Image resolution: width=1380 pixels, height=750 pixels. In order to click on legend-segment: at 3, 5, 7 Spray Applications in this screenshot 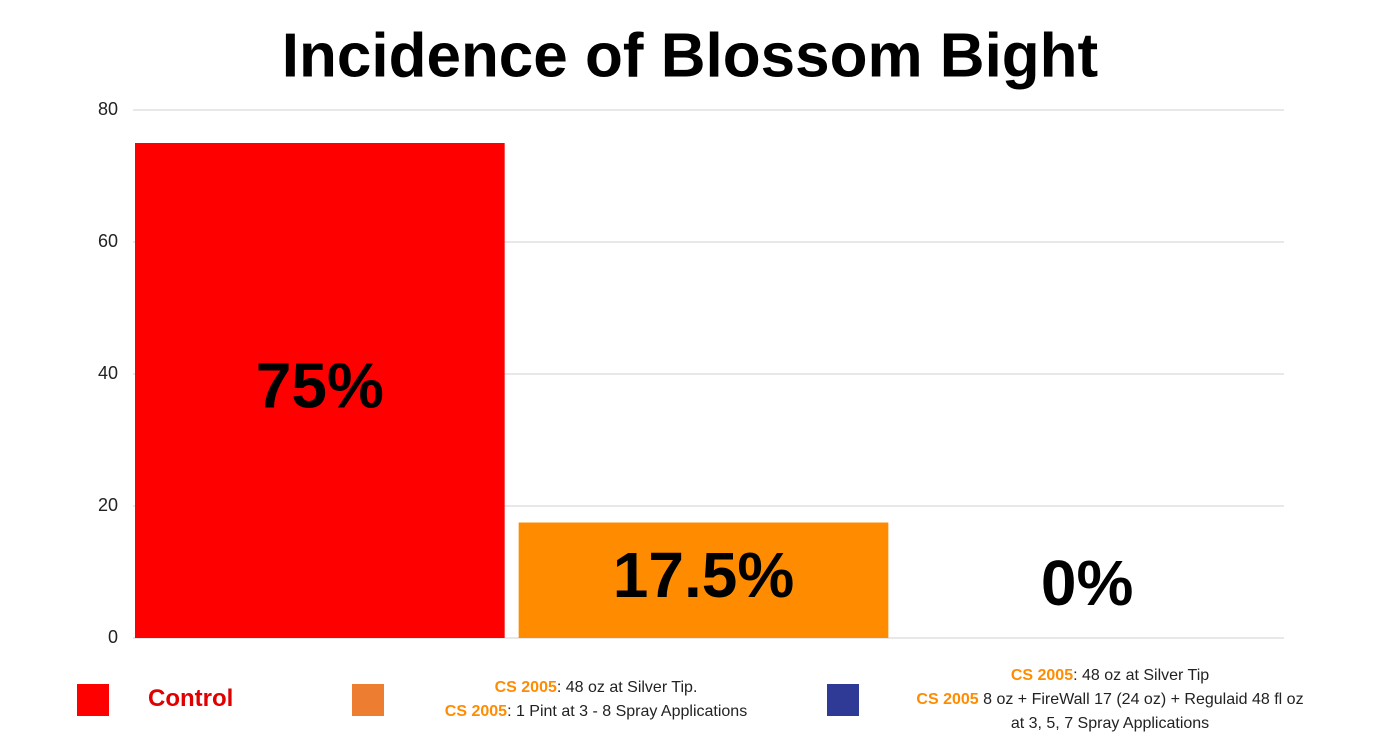, I will do `click(1110, 723)`.